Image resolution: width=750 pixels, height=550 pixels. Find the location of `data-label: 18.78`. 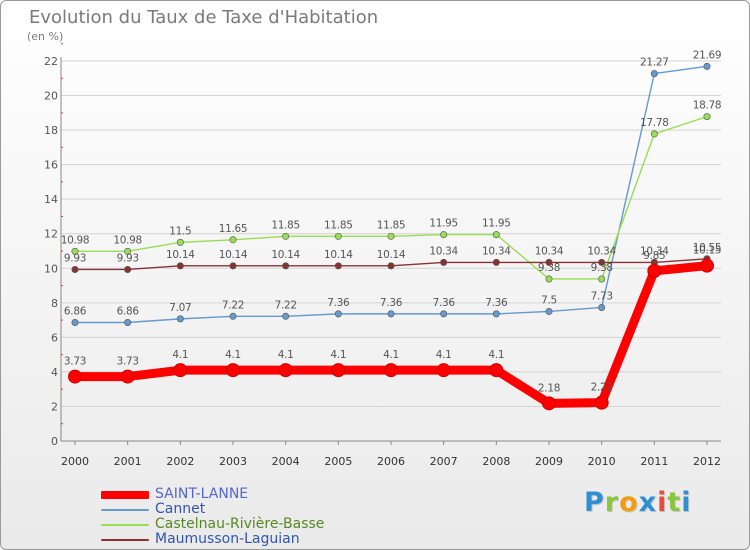

data-label: 18.78 is located at coordinates (707, 106).